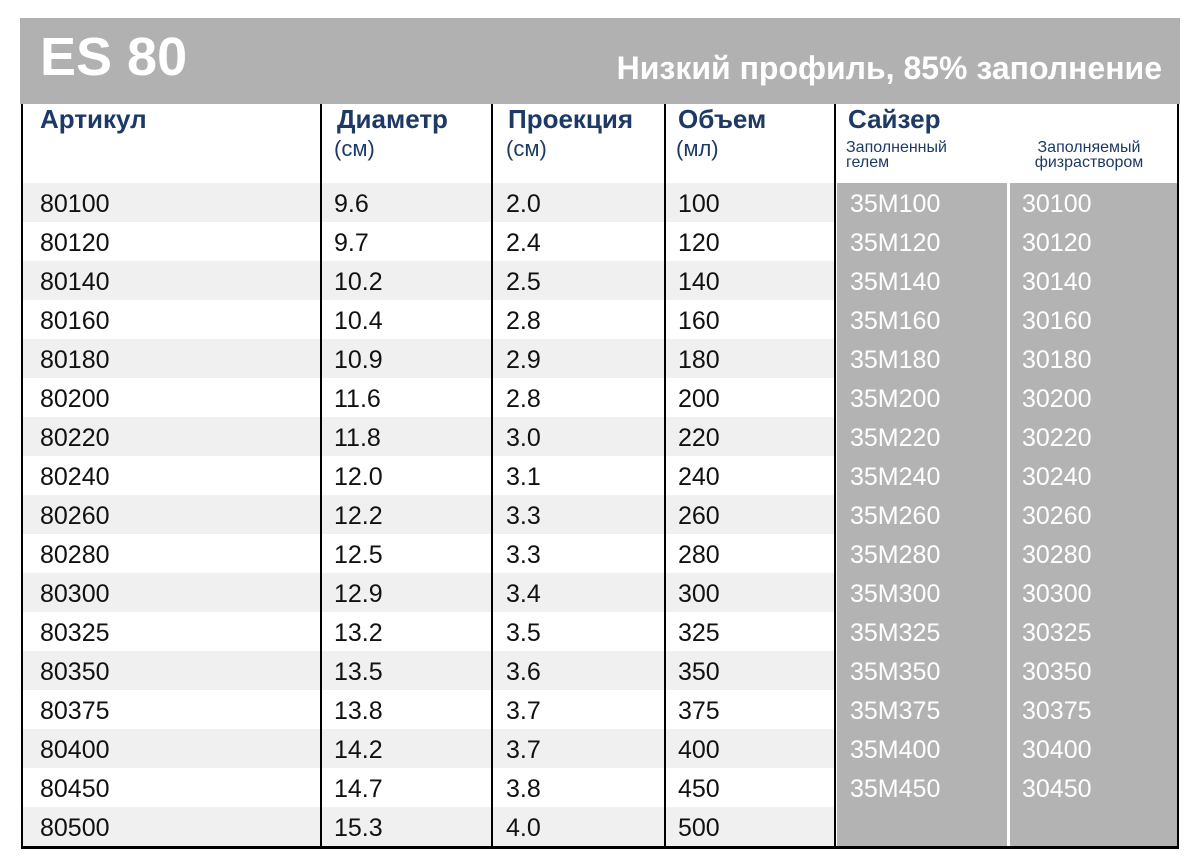 This screenshot has height=866, width=1200. What do you see at coordinates (1057, 204) in the screenshot?
I see `table-cell: 30100` at bounding box center [1057, 204].